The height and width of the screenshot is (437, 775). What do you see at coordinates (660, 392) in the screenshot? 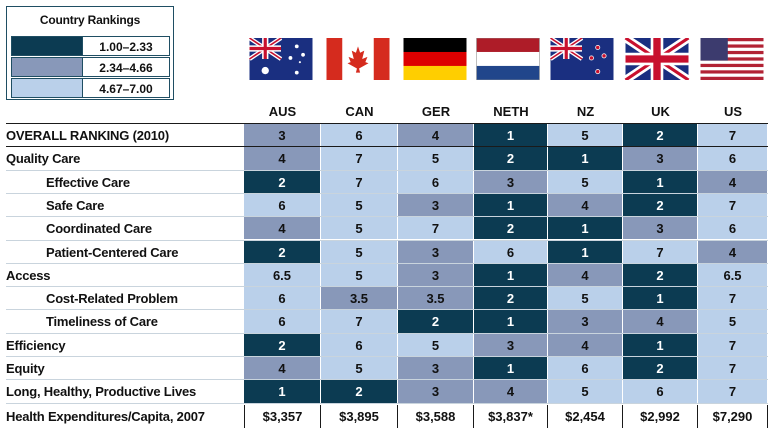
I see `rank-cell-uk: 6` at bounding box center [660, 392].